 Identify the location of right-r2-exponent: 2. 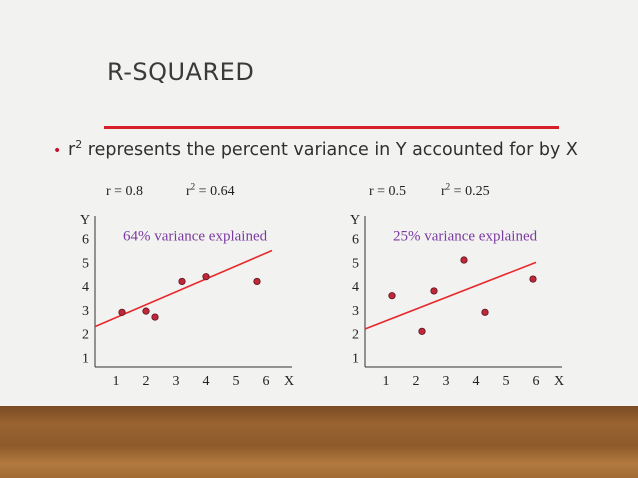
(448, 186).